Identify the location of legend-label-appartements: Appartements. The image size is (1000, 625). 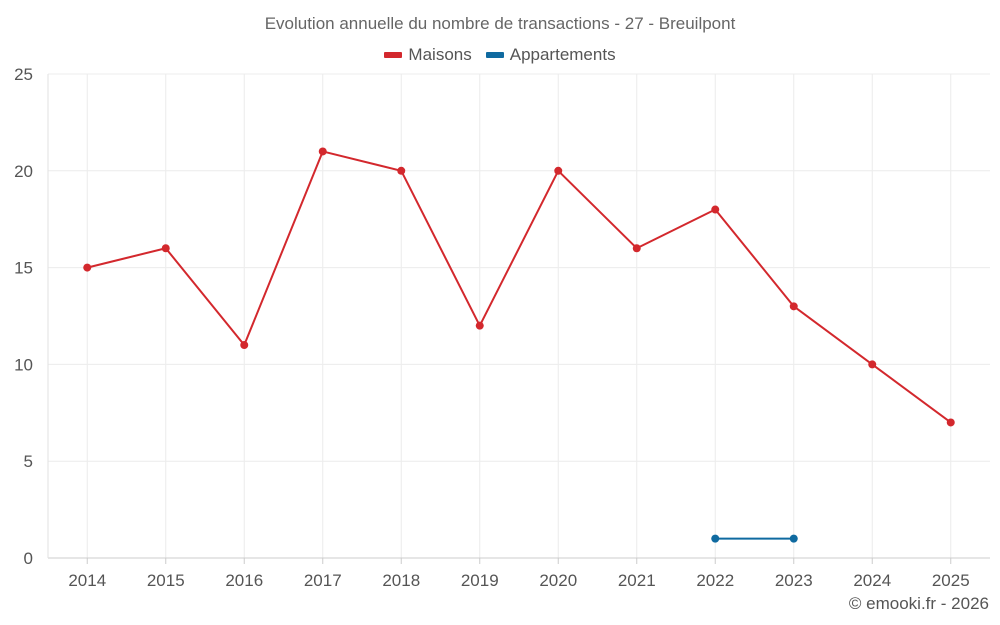
(562, 54).